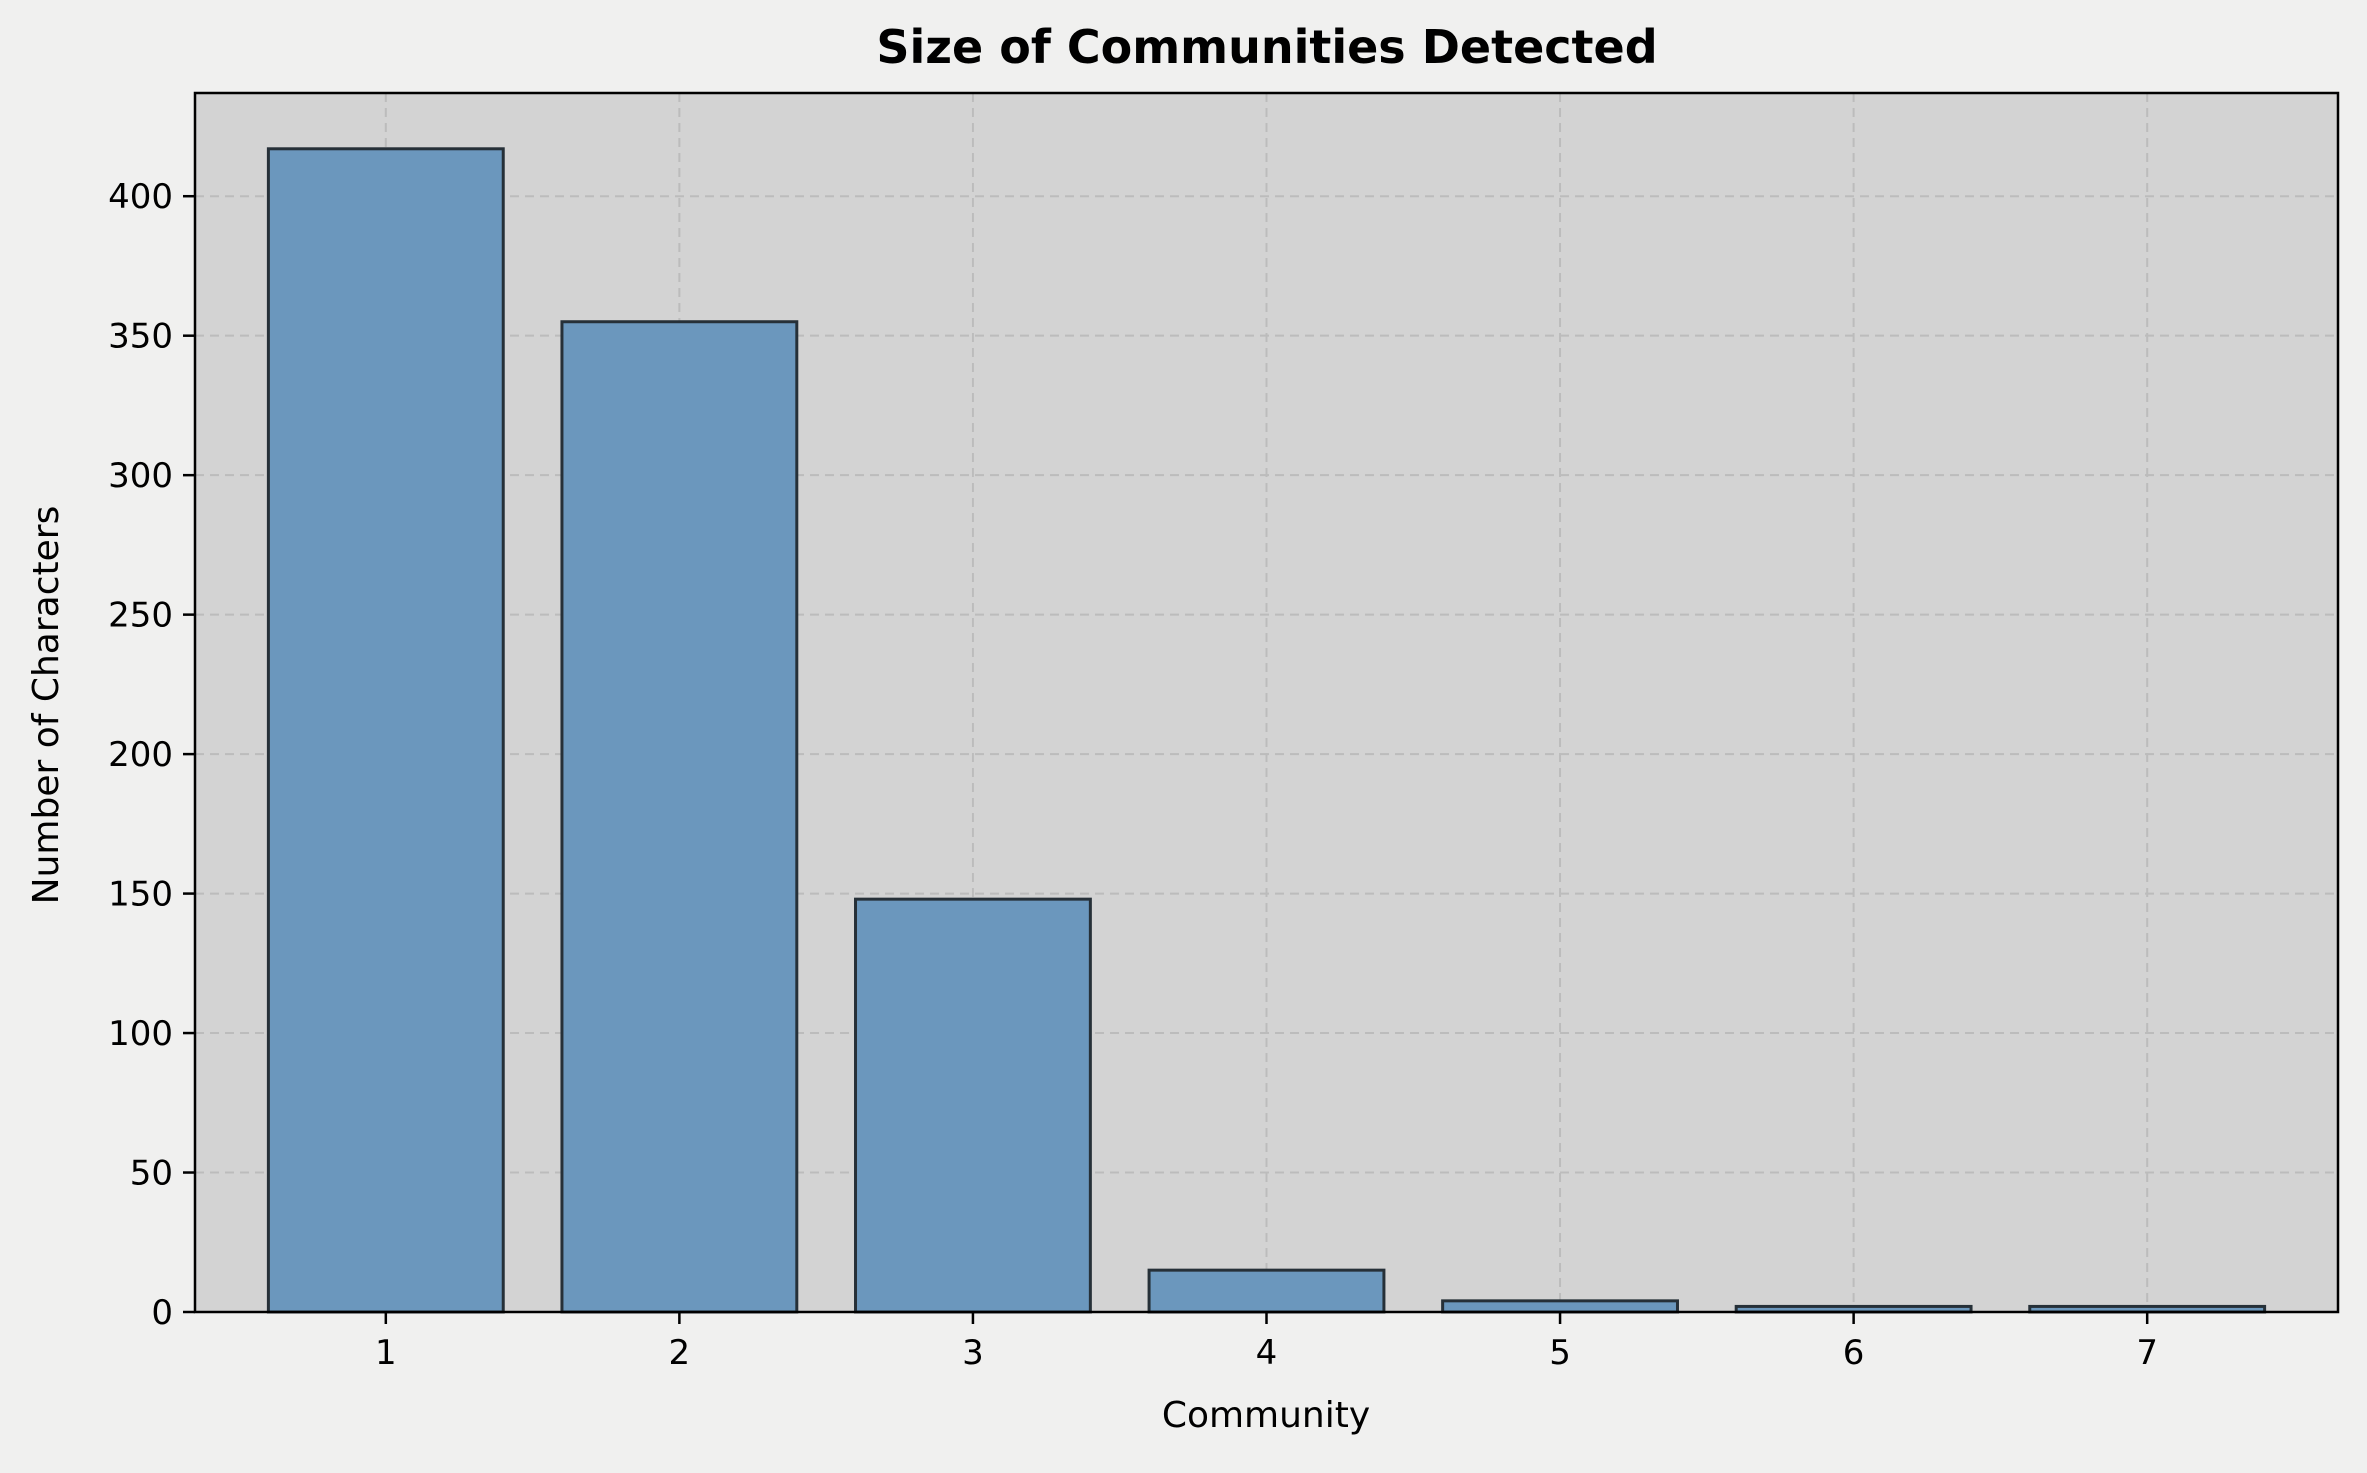  Describe the element at coordinates (162, 1313) in the screenshot. I see `y-tick-label: 0` at that location.